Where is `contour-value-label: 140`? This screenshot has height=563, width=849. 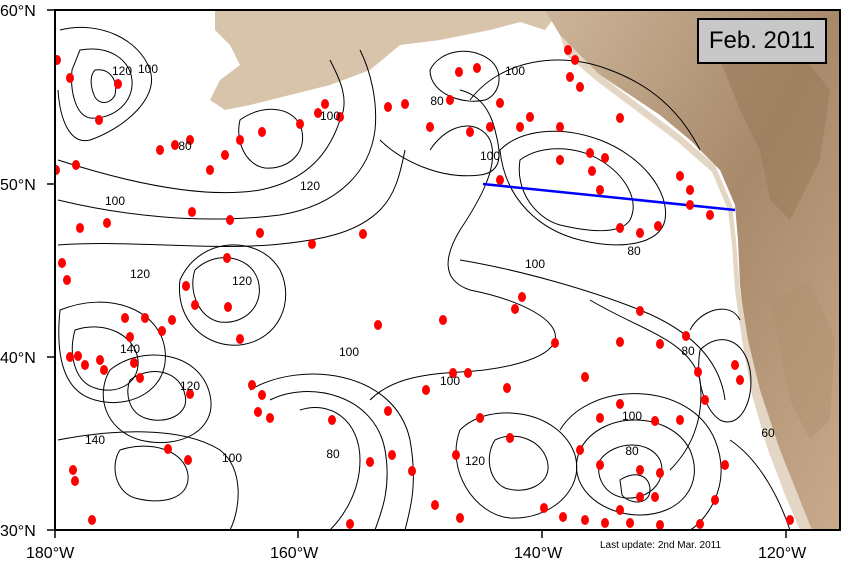 contour-value-label: 140 is located at coordinates (95, 440).